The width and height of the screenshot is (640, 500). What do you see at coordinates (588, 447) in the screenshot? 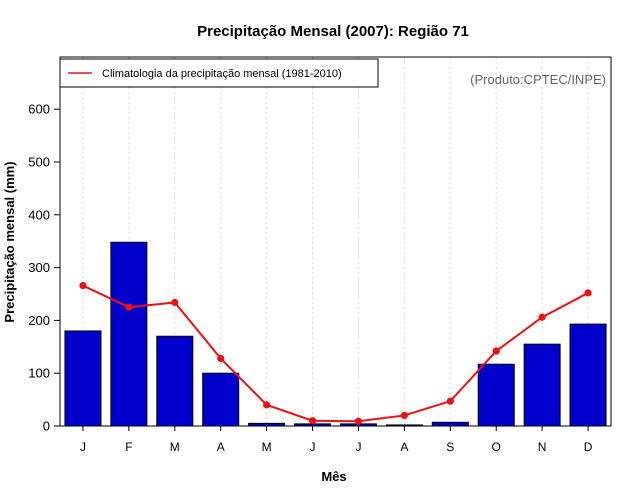
I see `x-tick-label: D` at bounding box center [588, 447].